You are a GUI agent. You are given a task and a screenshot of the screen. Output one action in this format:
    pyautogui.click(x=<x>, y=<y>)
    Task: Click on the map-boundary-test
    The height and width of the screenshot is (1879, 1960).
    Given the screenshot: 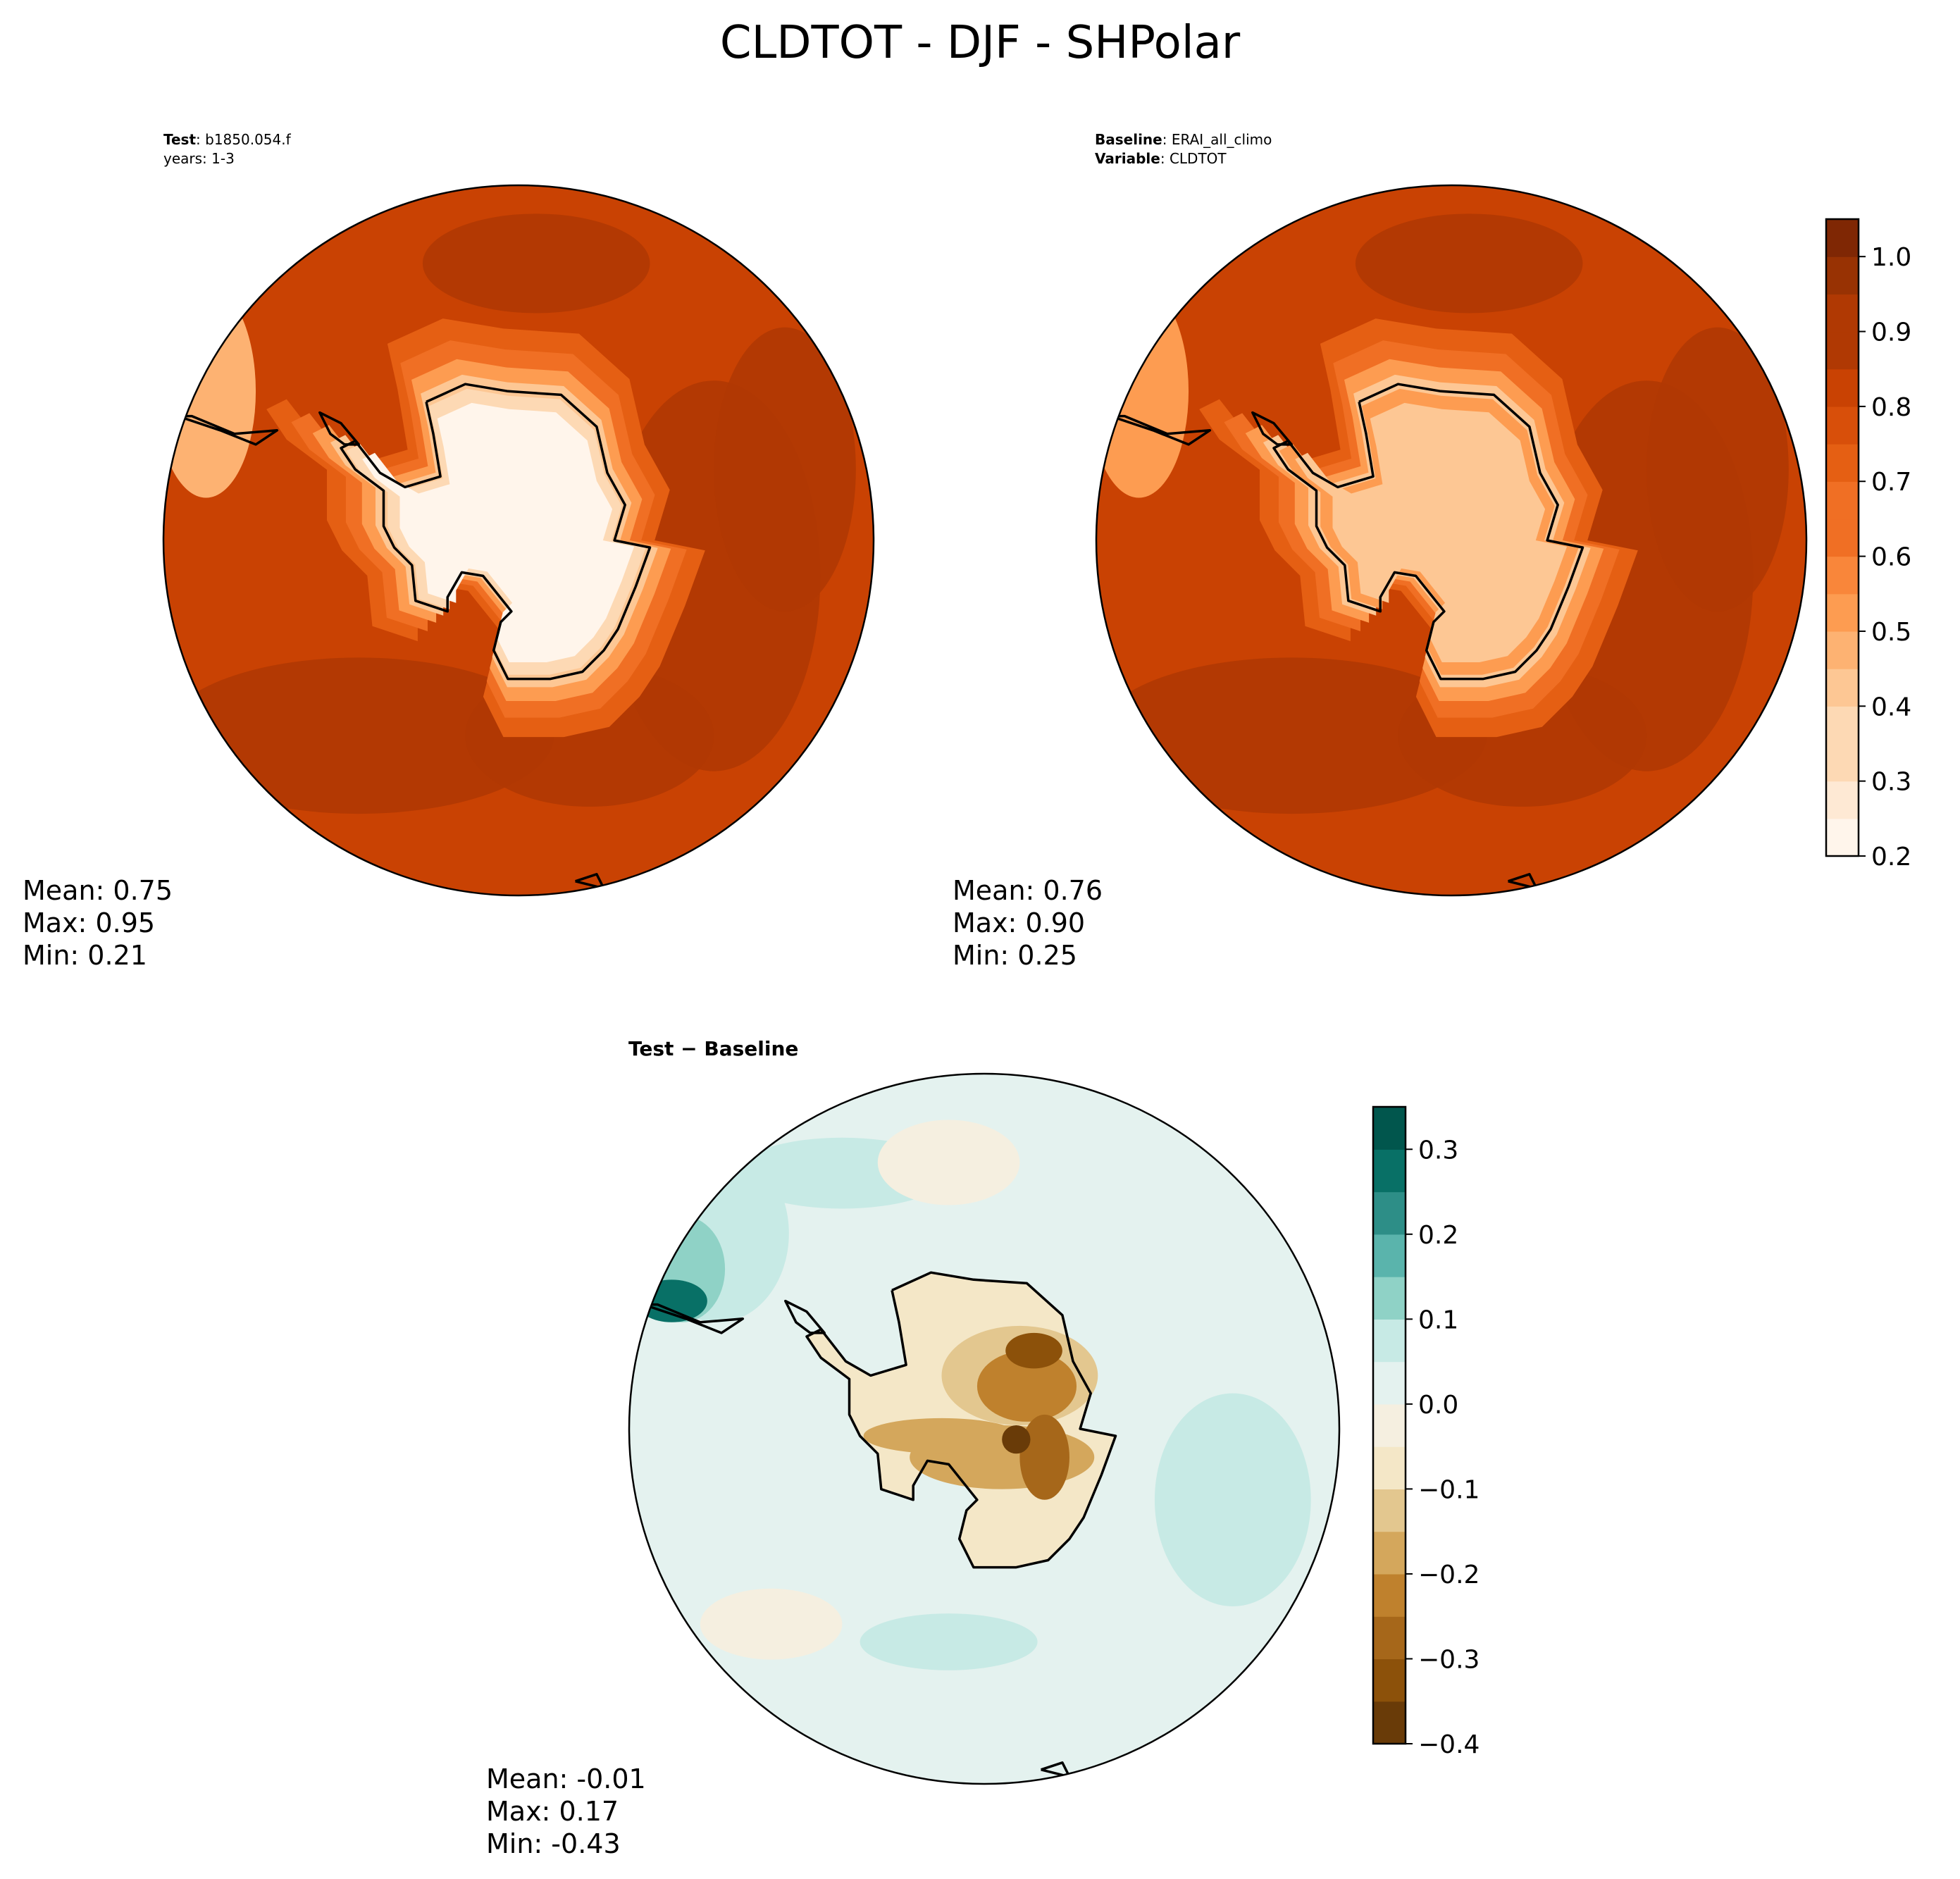 What is the action you would take?
    pyautogui.click(x=519, y=540)
    